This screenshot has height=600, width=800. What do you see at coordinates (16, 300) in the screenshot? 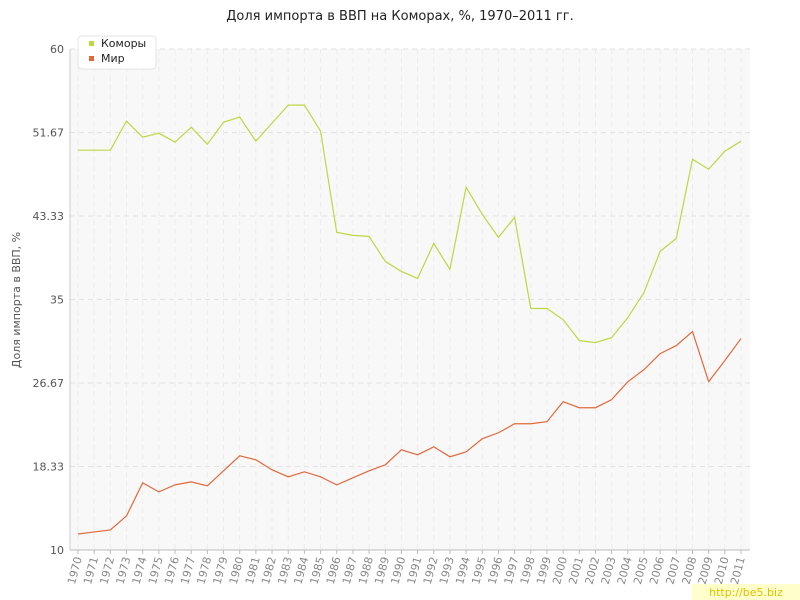
I see `y-axis-label: Доля импорта в ВВП, %` at bounding box center [16, 300].